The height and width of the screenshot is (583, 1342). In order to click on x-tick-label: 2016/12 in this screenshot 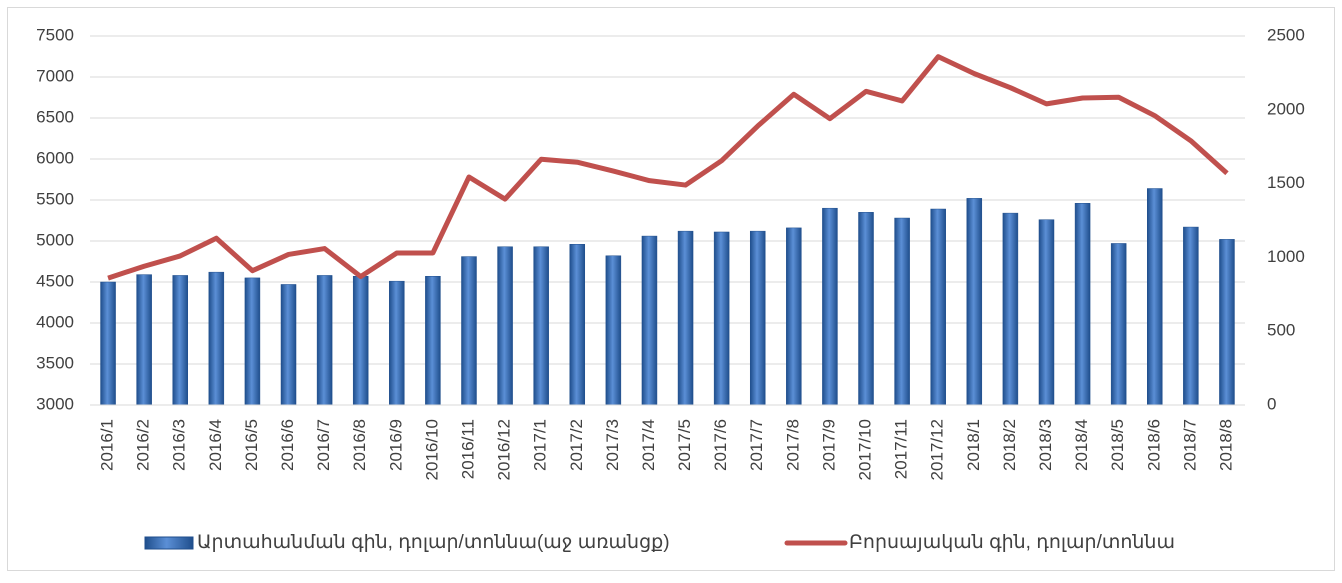, I will do `click(504, 449)`.